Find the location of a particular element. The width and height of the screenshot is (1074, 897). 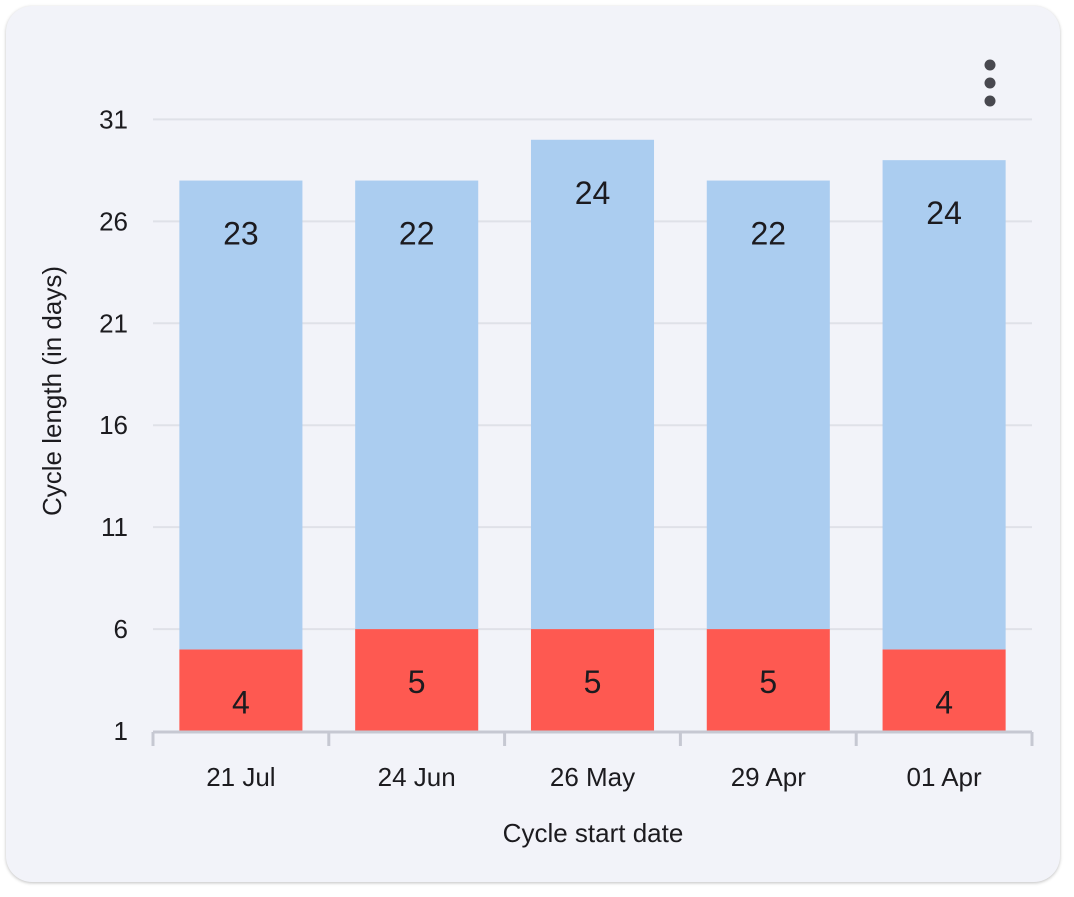

y-tick-label: 16 is located at coordinates (113, 425).